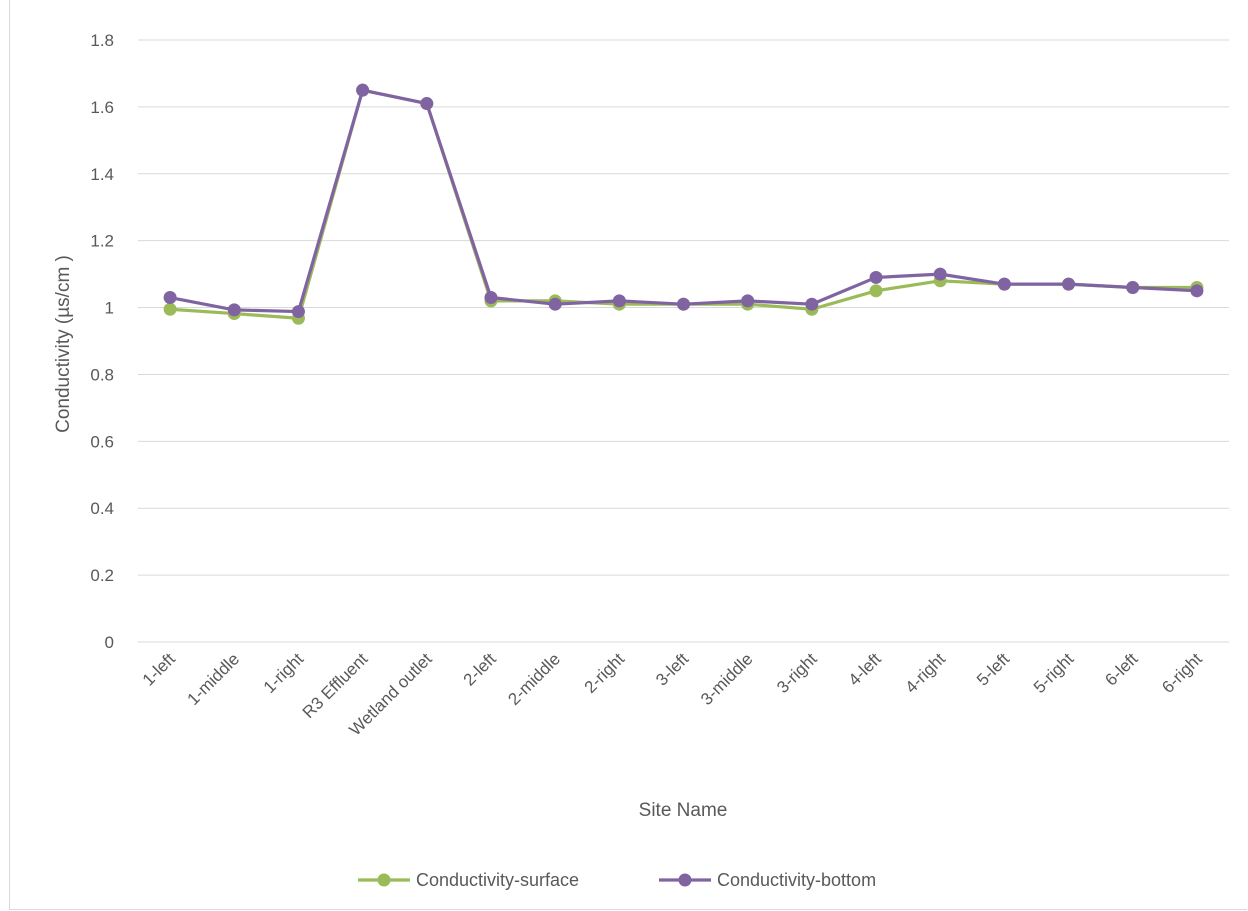 This screenshot has height=911, width=1248. What do you see at coordinates (497, 880) in the screenshot?
I see `legend-label: Conductivity-surface` at bounding box center [497, 880].